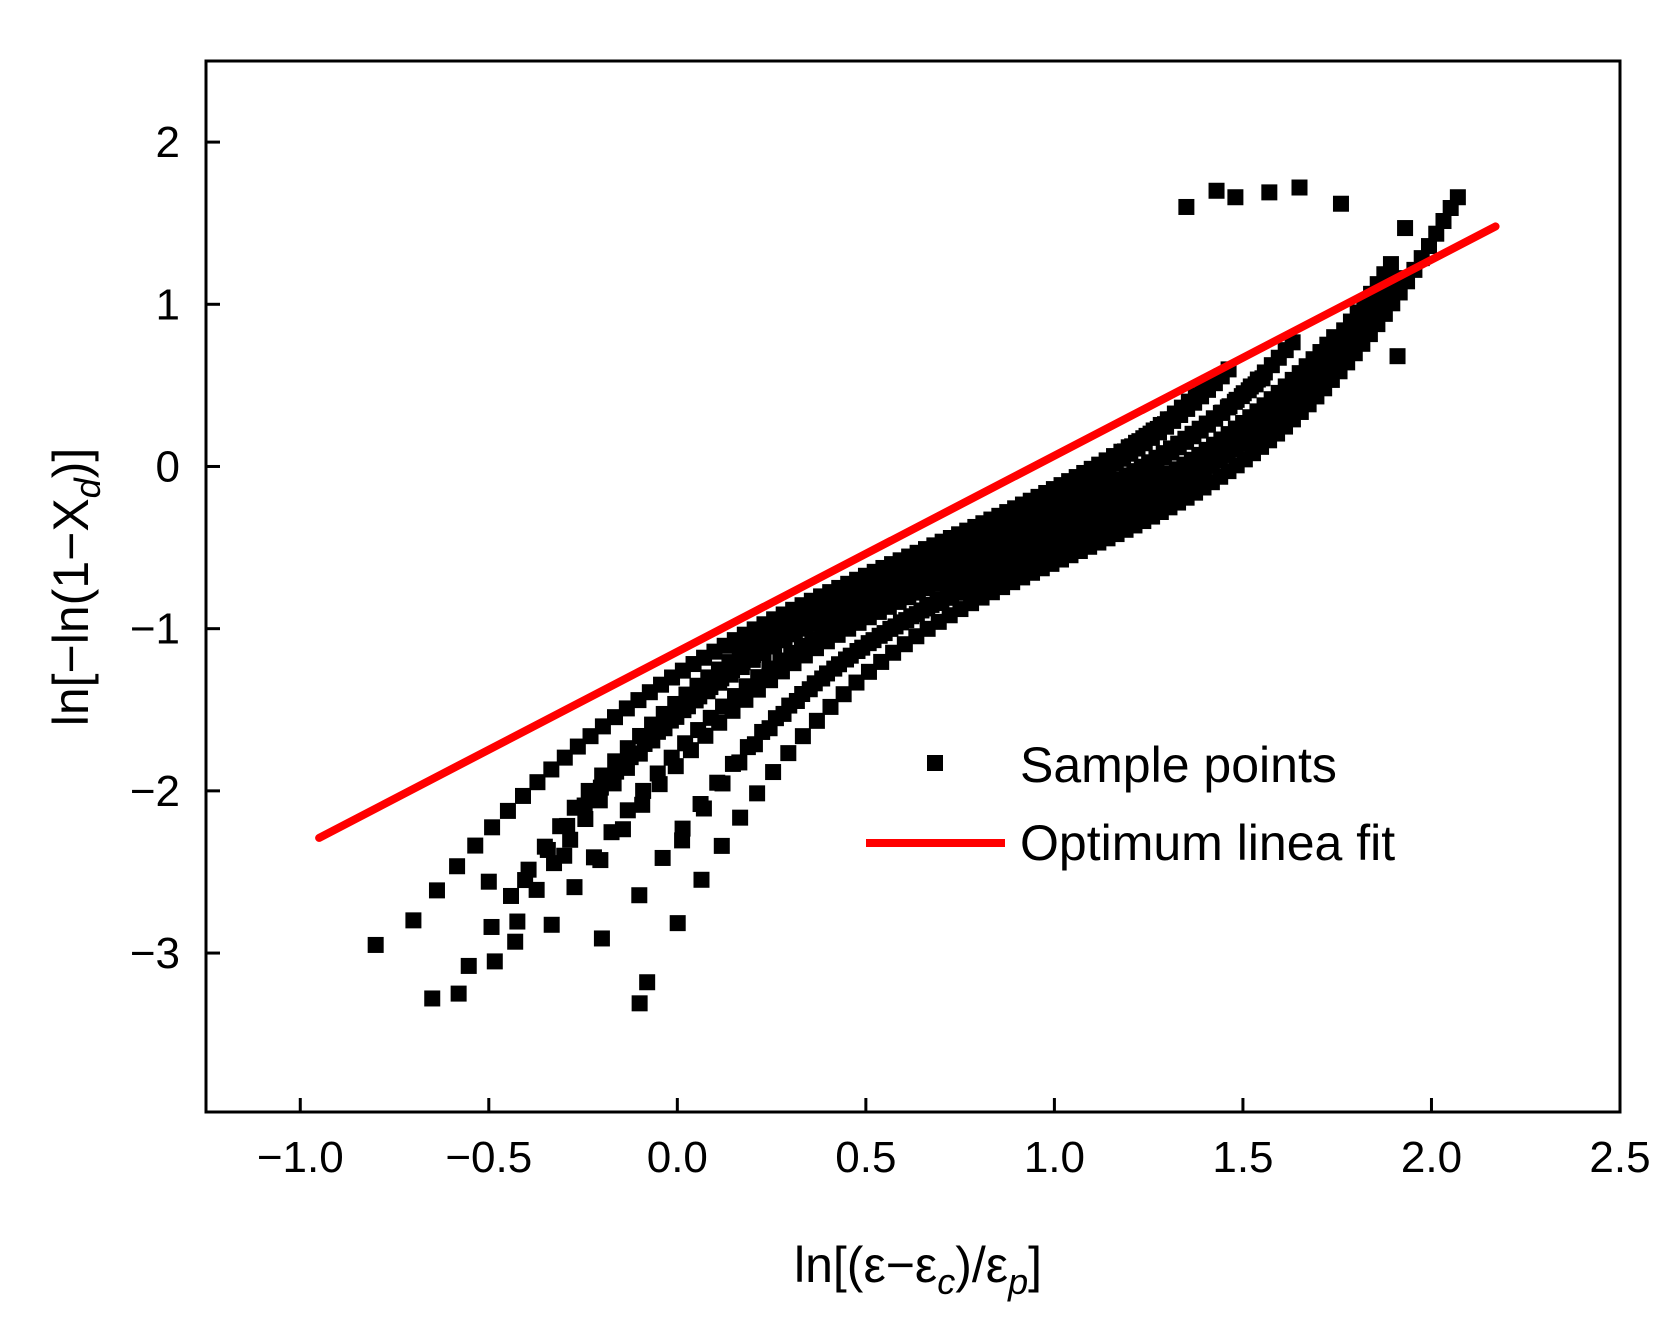  Describe the element at coordinates (155, 953) in the screenshot. I see `y-tick-label: −3` at that location.